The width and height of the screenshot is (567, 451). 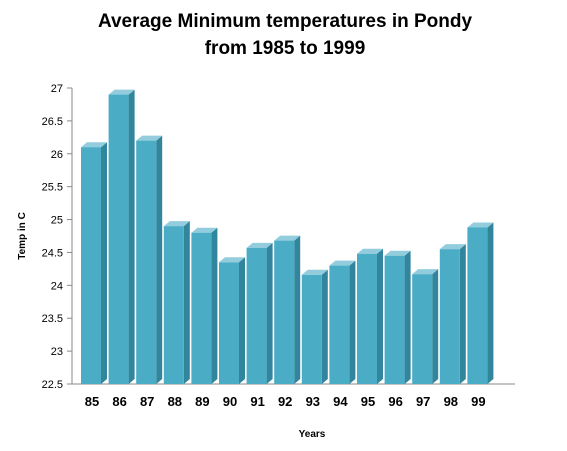 What do you see at coordinates (52, 385) in the screenshot?
I see `y-tick-label: 22.5` at bounding box center [52, 385].